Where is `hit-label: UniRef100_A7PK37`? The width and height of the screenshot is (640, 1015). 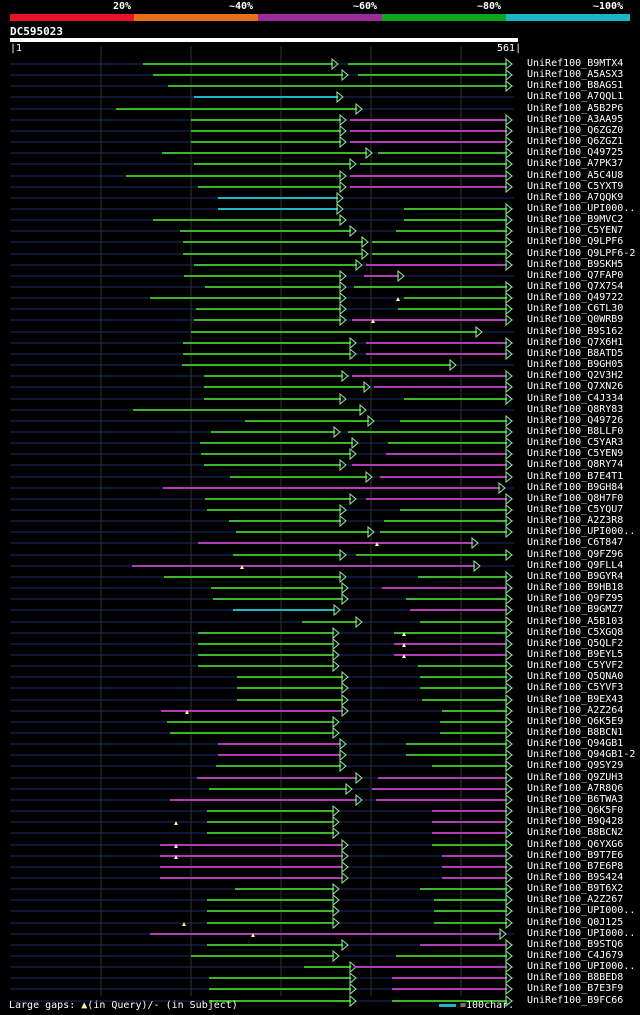 hit-label: UniRef100_A7PK37 is located at coordinates (575, 163).